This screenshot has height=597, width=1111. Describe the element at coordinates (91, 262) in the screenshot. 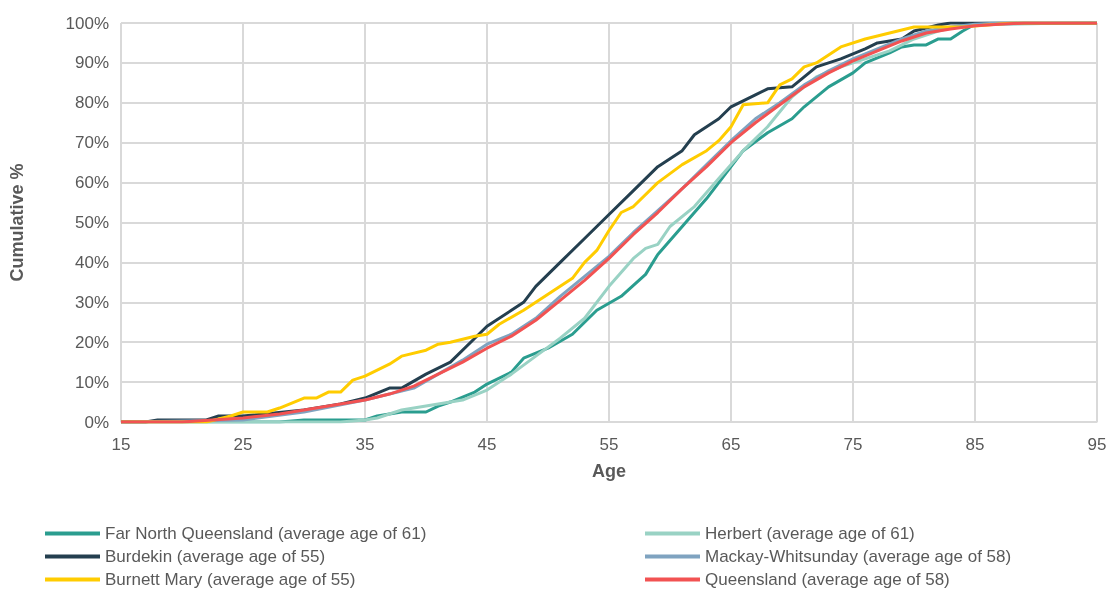

I see `y-tick-label: 40%` at that location.